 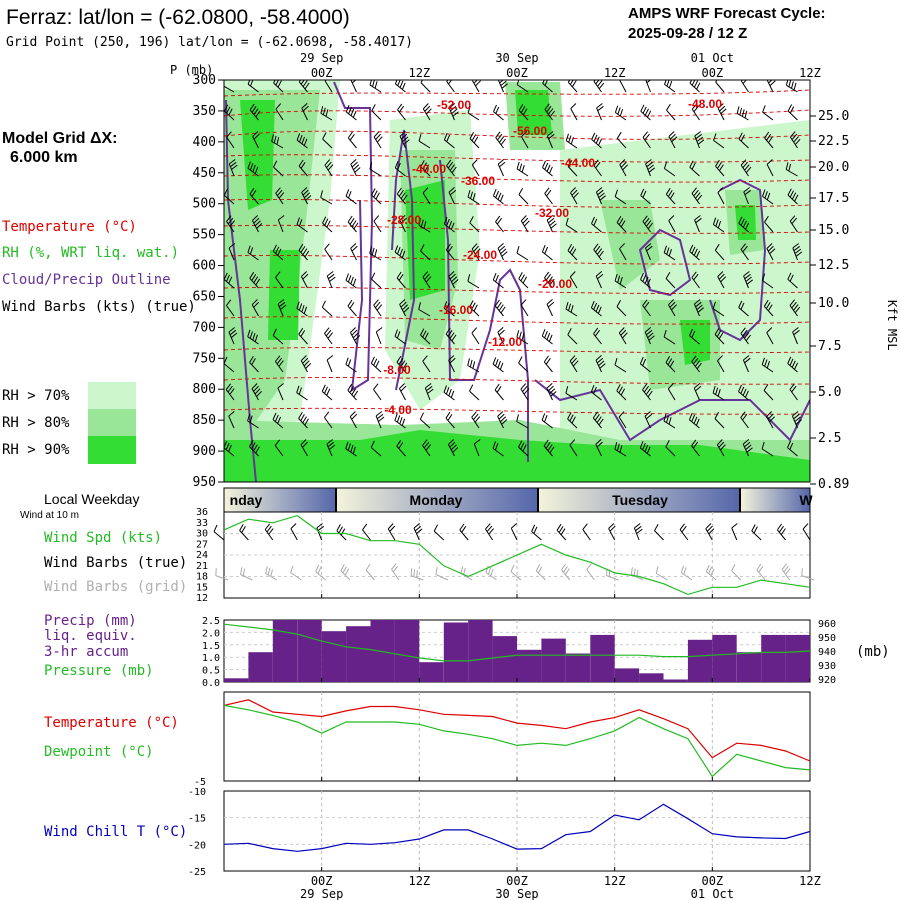 What do you see at coordinates (200, 782) in the screenshot?
I see `temp-y-tick: -5` at bounding box center [200, 782].